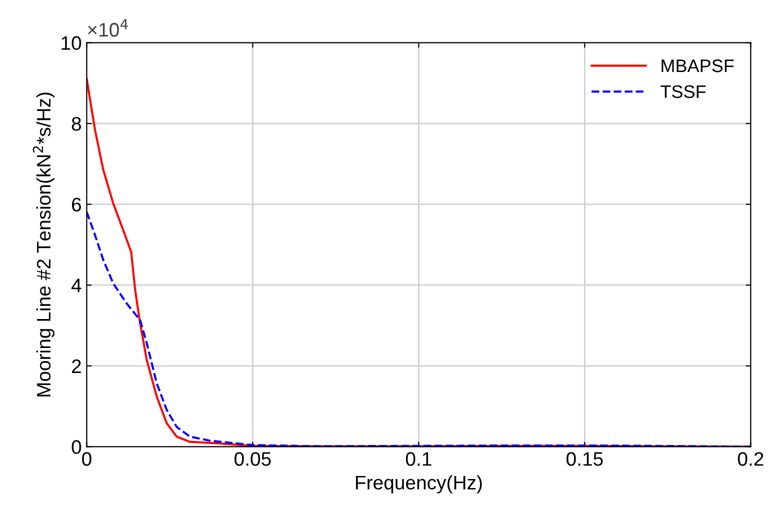 This screenshot has height=522, width=770. I want to click on y-tick-label: 10, so click(72, 43).